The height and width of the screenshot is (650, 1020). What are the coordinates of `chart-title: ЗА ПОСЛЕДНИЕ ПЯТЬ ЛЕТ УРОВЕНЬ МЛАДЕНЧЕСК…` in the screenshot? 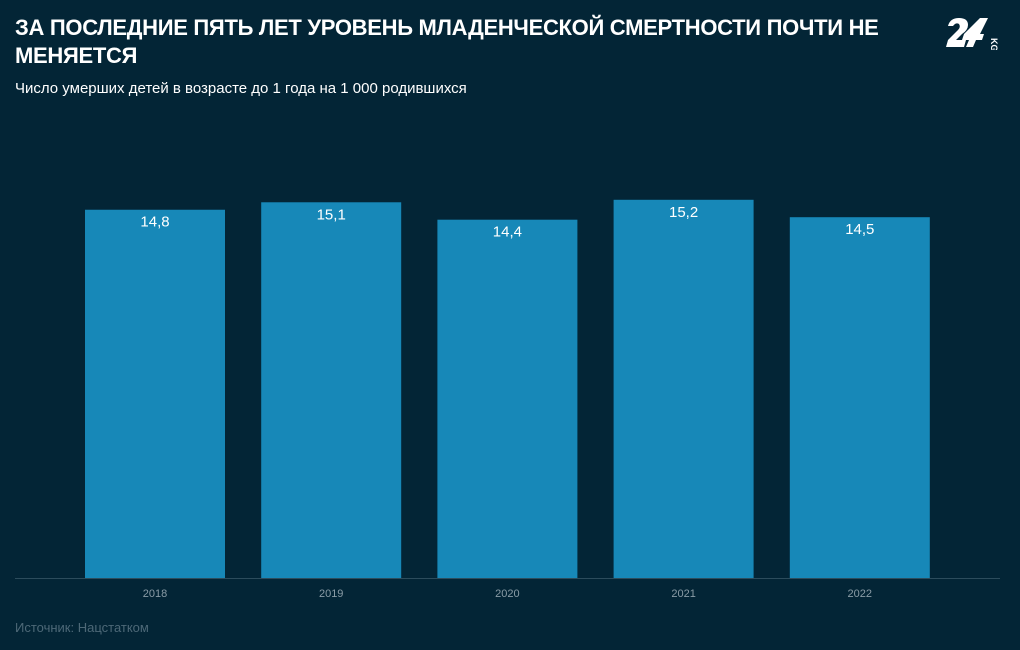 It's located at (447, 41).